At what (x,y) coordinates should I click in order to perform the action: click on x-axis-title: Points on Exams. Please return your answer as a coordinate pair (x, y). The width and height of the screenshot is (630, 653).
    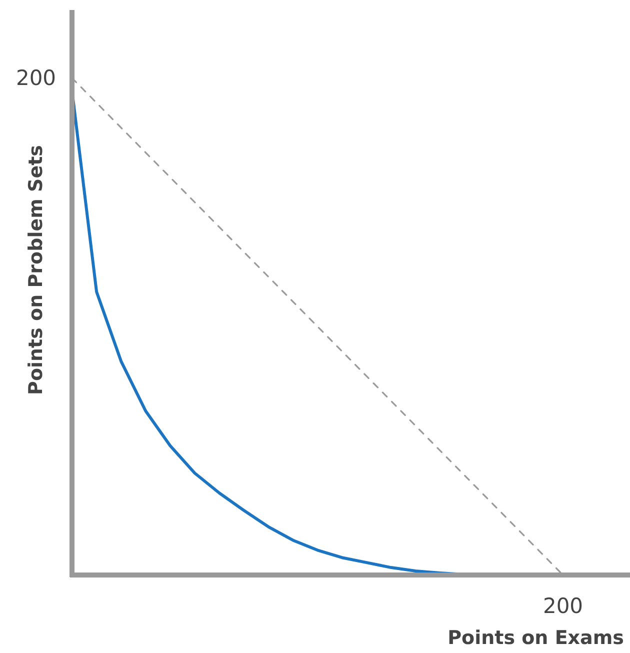
    Looking at the image, I should click on (536, 638).